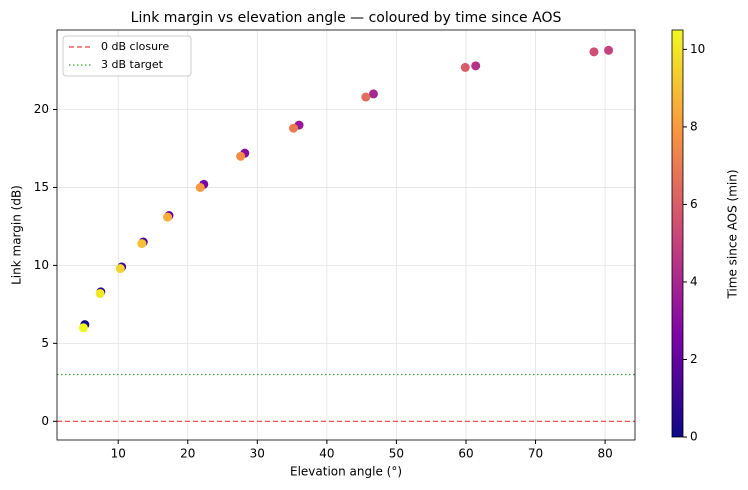 The width and height of the screenshot is (748, 490). What do you see at coordinates (694, 437) in the screenshot?
I see `colorbar-tick-label: 0` at bounding box center [694, 437].